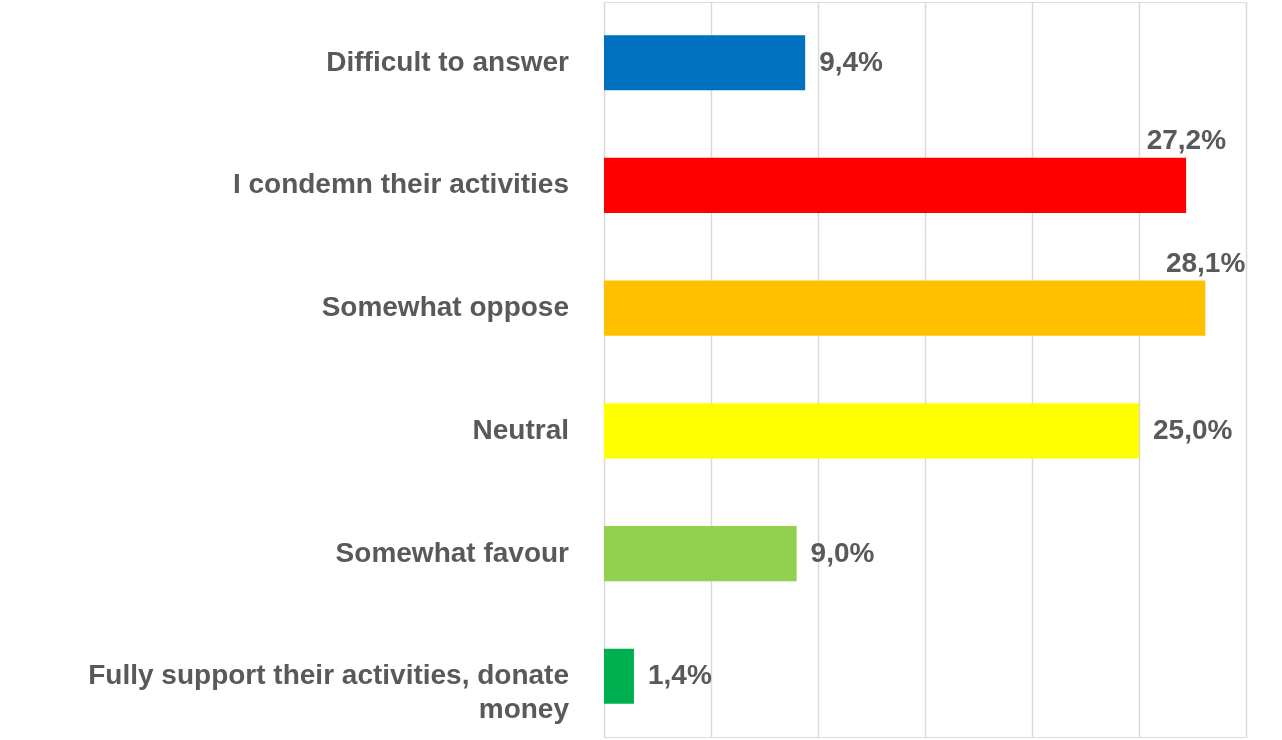  Describe the element at coordinates (329, 692) in the screenshot. I see `y-tick-label: Fully support their activities, donate money` at that location.